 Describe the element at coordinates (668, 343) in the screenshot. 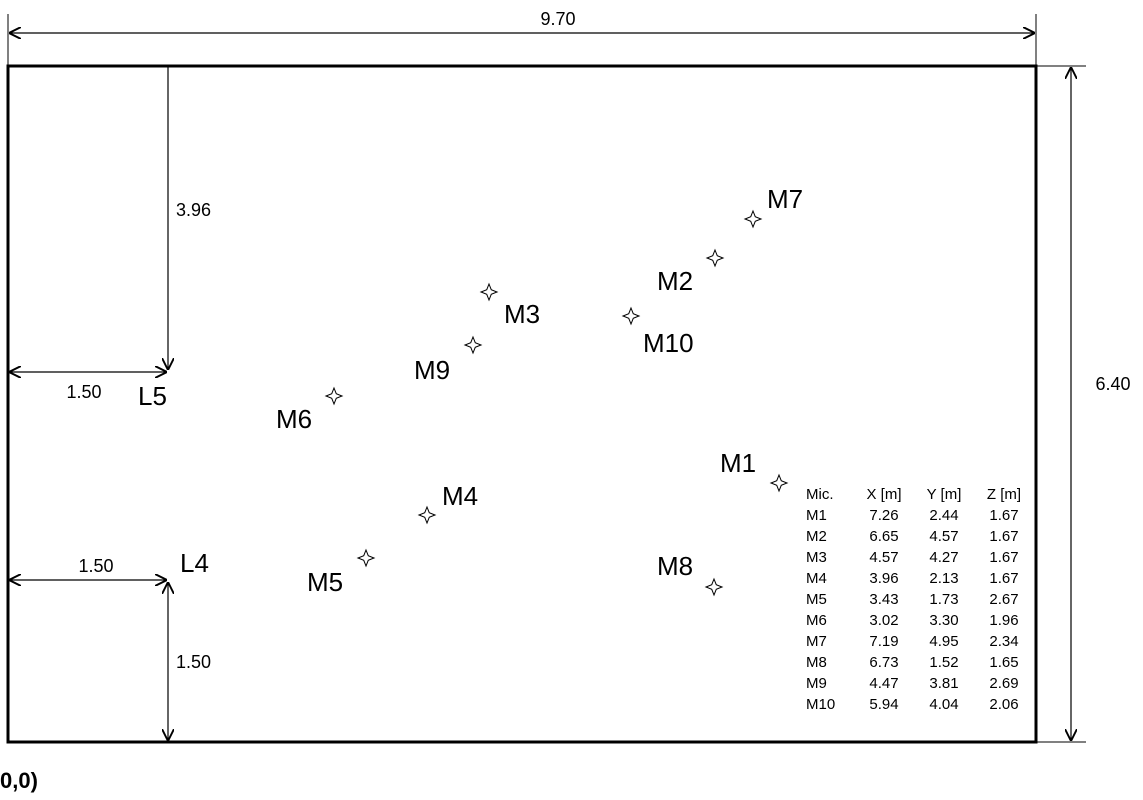

I see `mic-m10-label: M10` at that location.